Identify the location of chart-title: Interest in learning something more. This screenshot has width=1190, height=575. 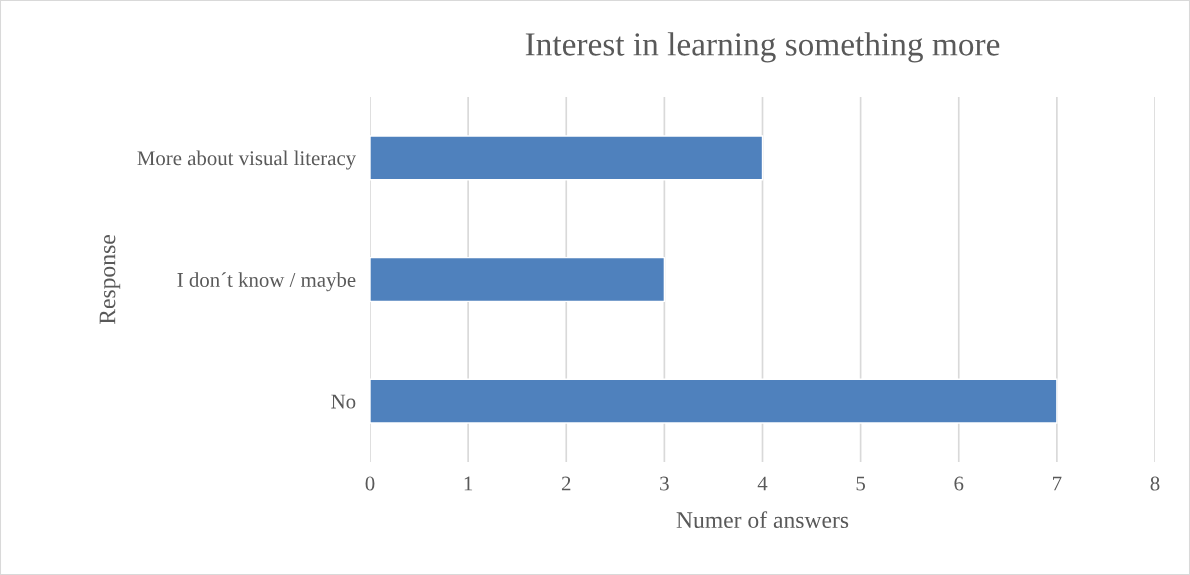
(762, 47).